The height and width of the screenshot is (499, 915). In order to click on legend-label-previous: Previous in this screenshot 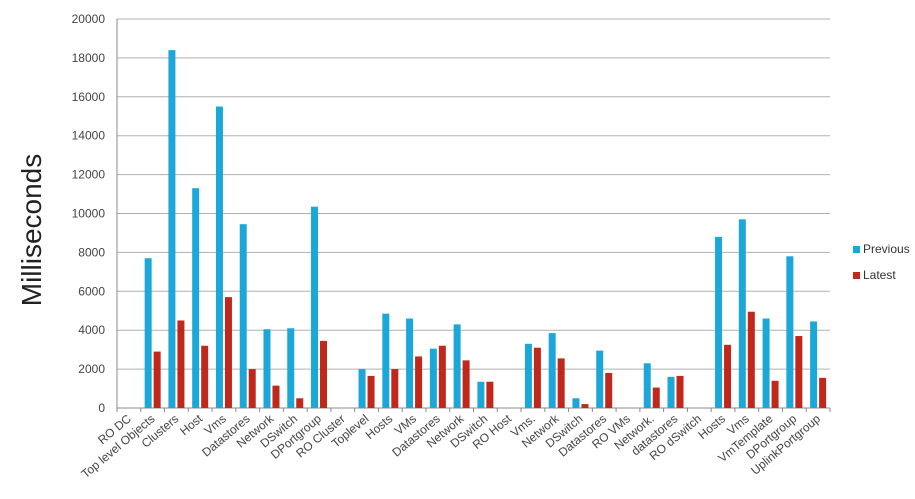, I will do `click(886, 249)`.